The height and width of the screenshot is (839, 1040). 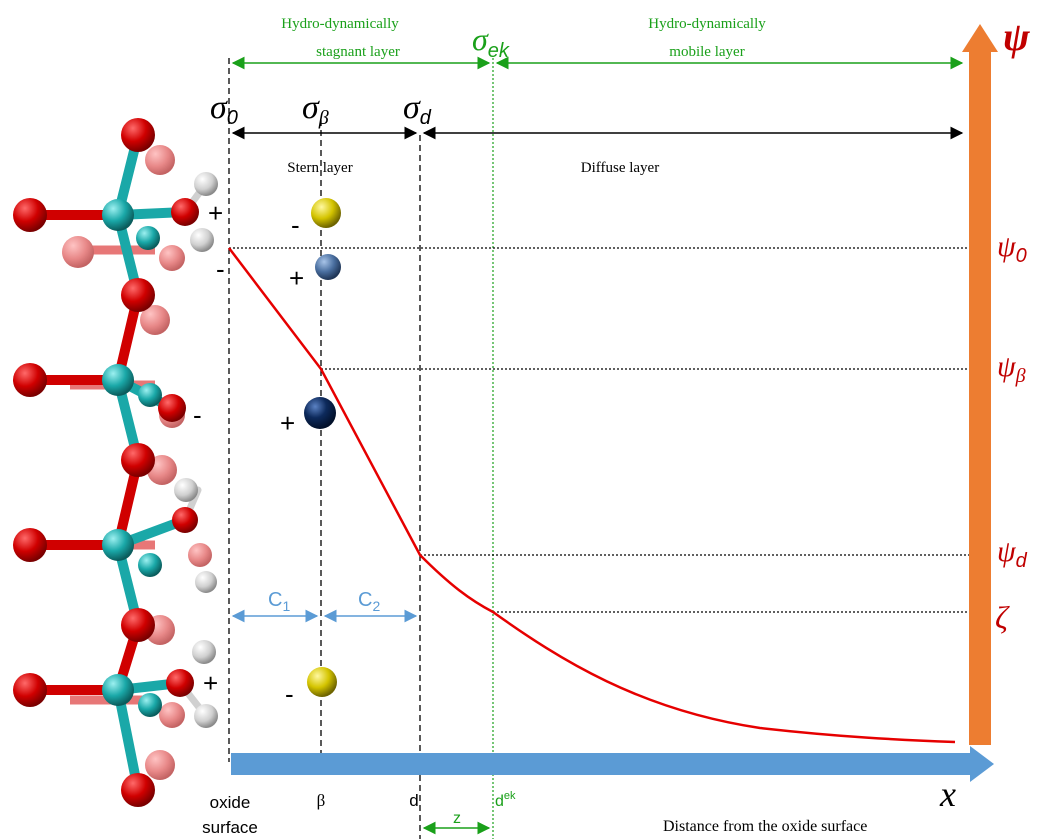 I want to click on c2-label: C2, so click(x=369, y=601).